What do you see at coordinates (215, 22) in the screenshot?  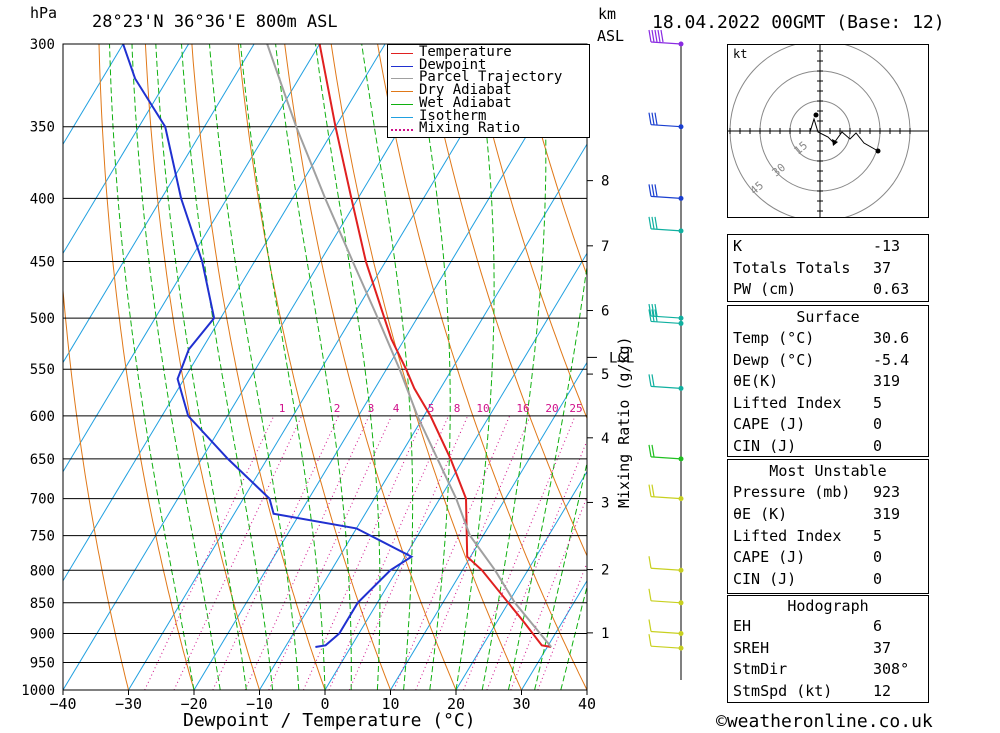 I see `location-title: 28°23'N 36°36'E 800m ASL` at bounding box center [215, 22].